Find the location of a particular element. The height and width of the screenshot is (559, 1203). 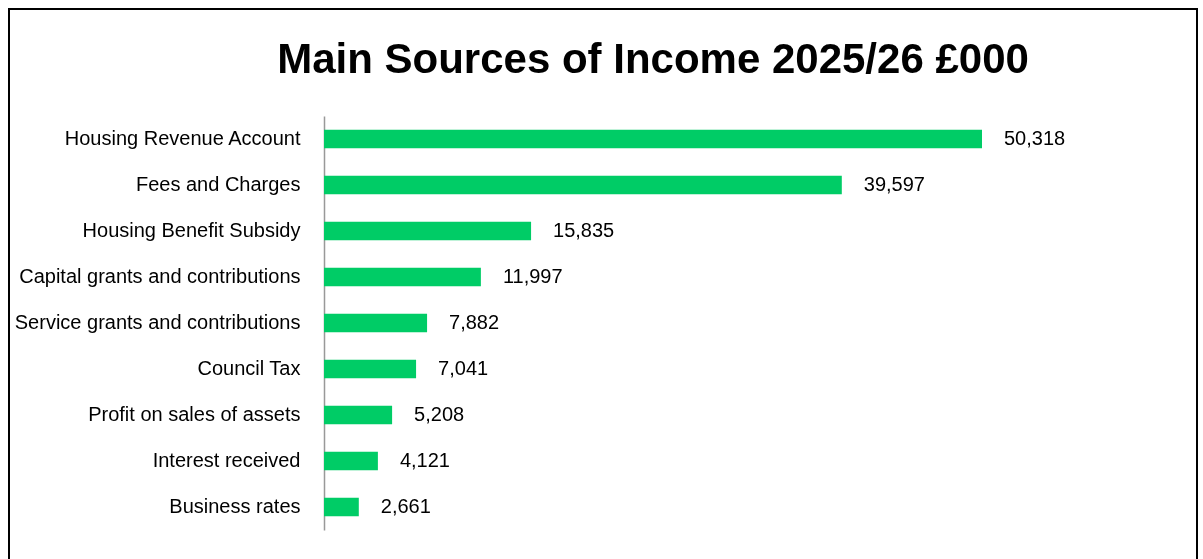

y-tick-label: Profit on sales of assets is located at coordinates (194, 414).